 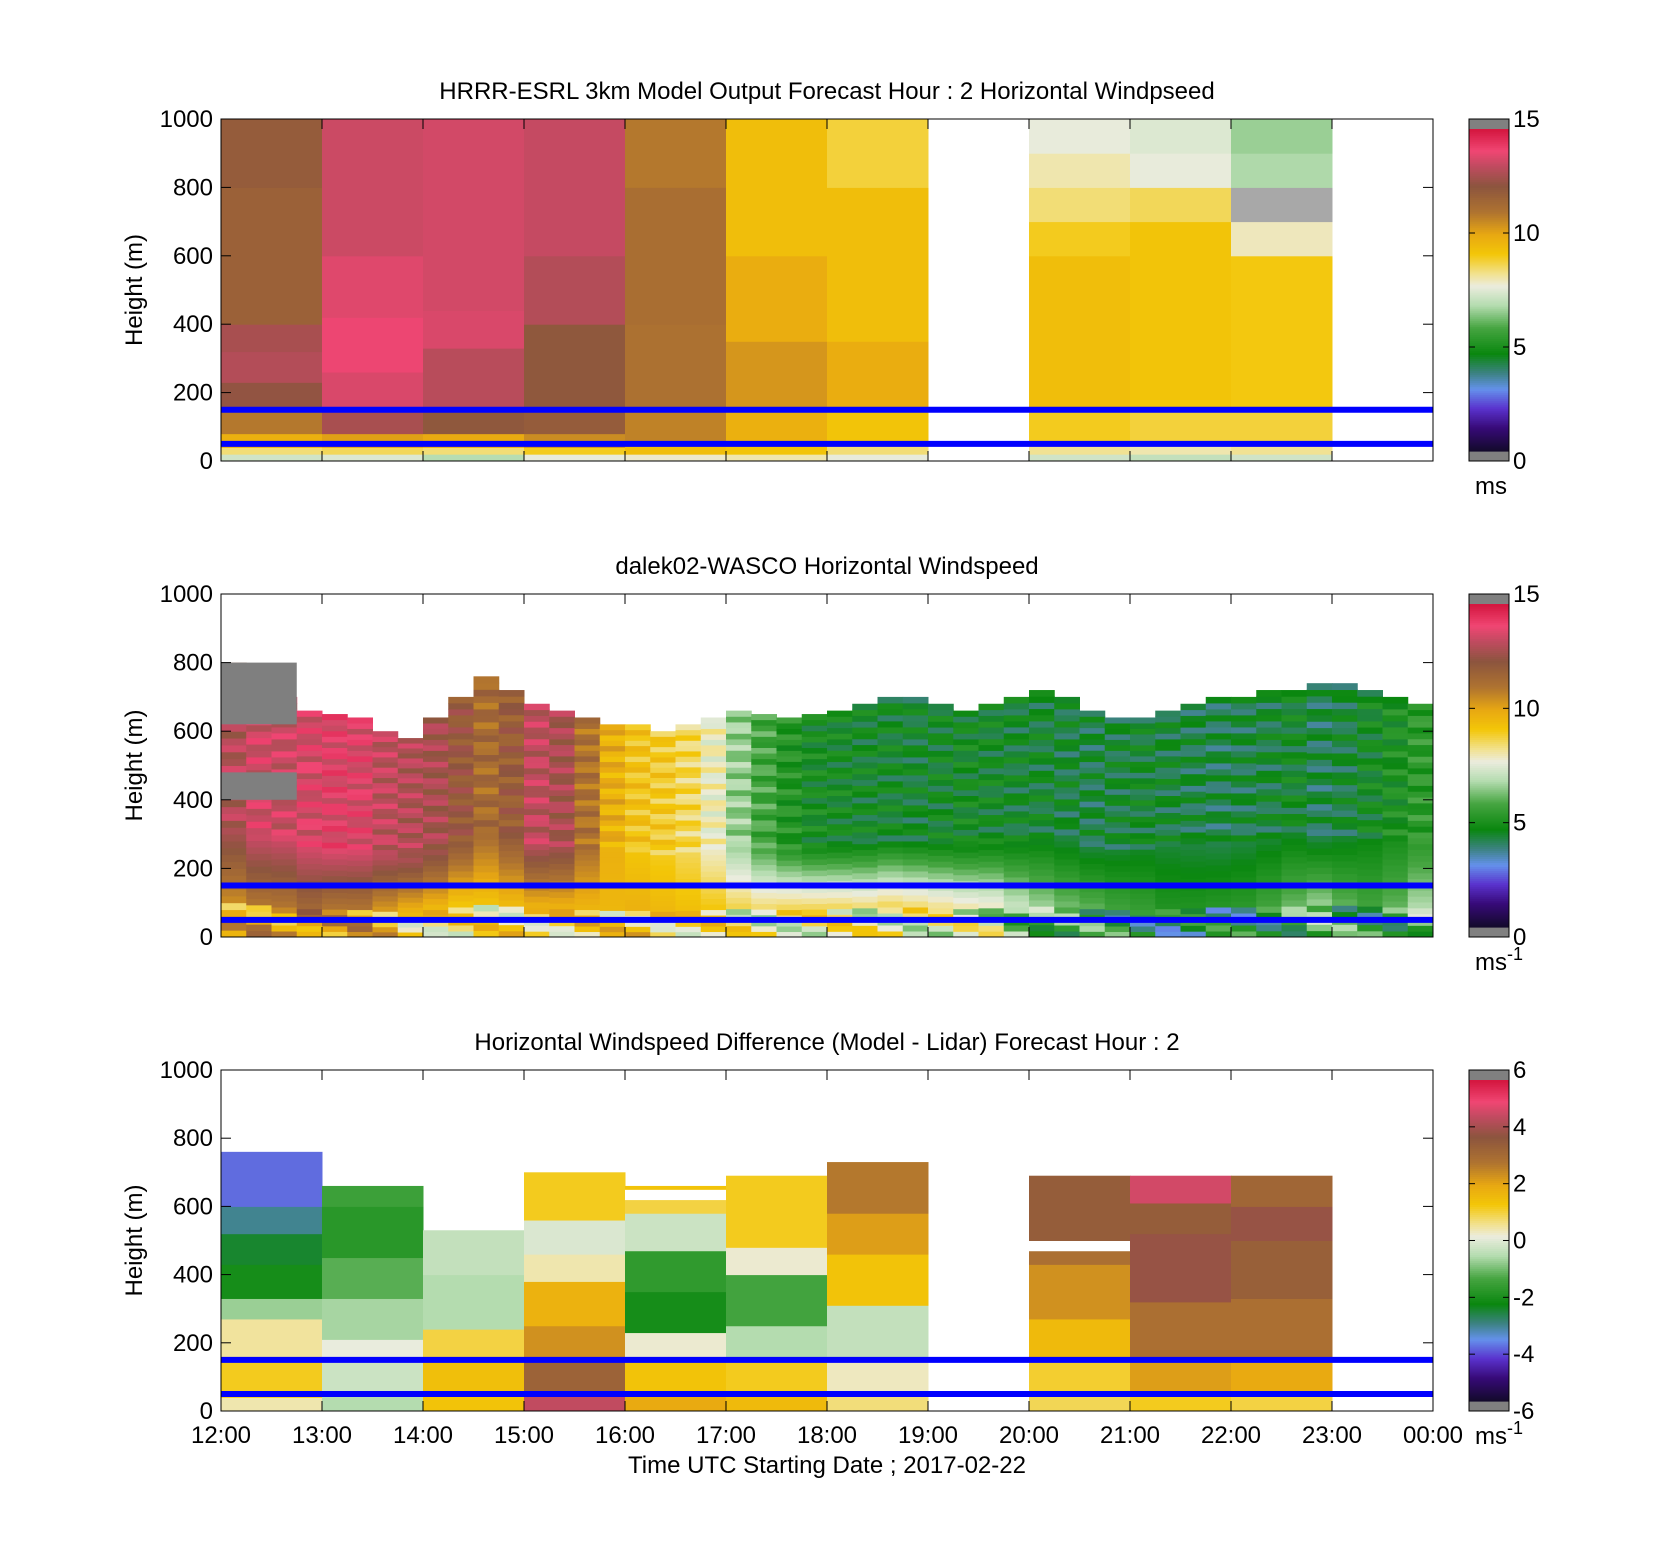 I want to click on colorbar-overflow-cap, so click(x=1489, y=1075).